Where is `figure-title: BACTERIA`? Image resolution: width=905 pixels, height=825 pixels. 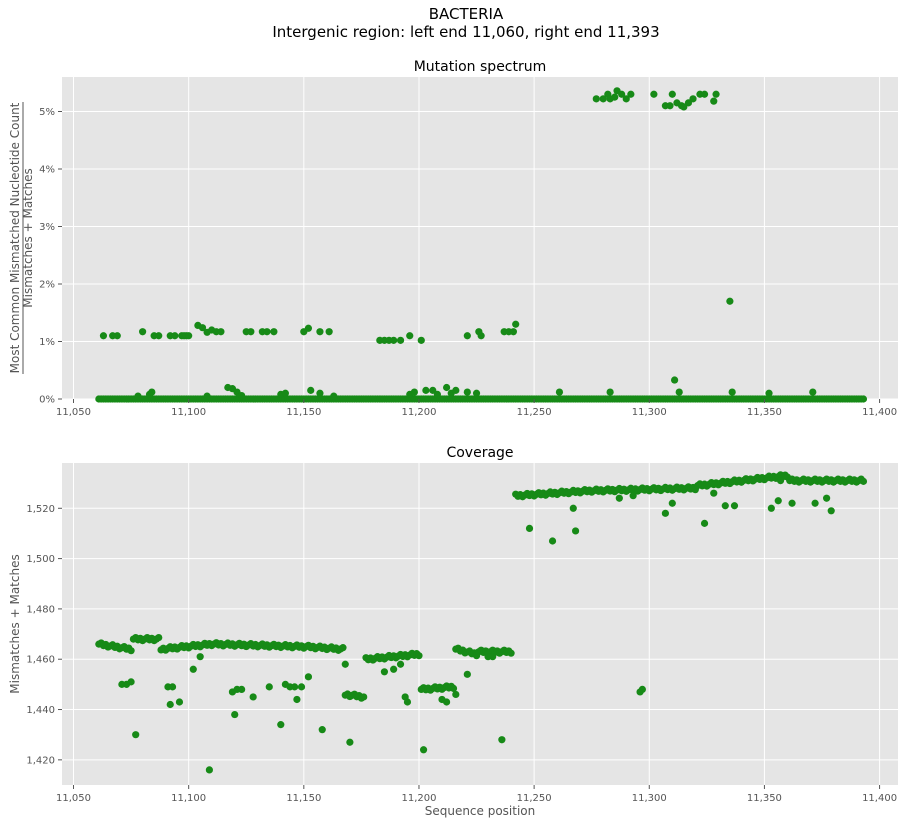 figure-title: BACTERIA is located at coordinates (466, 14).